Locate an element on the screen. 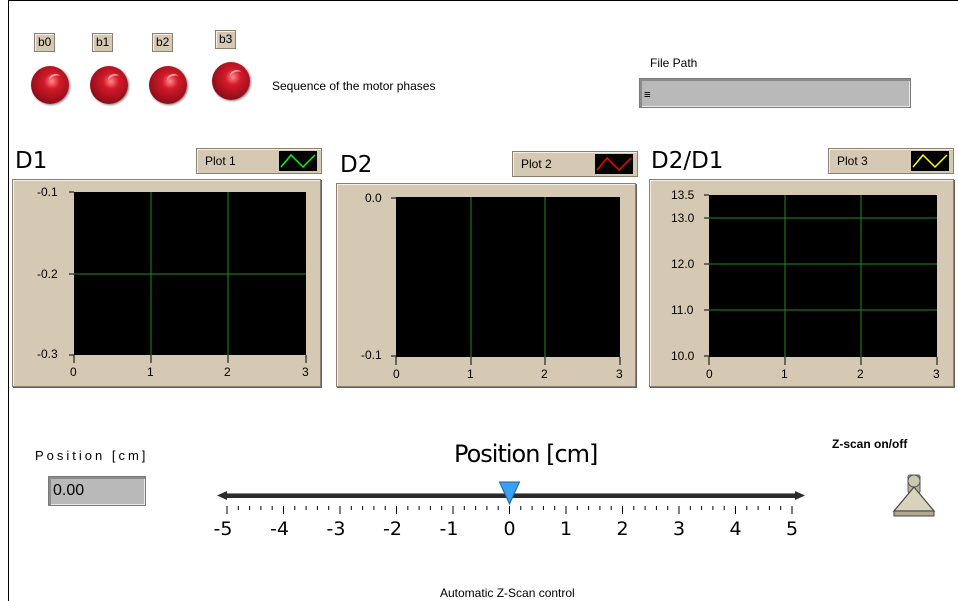 This screenshot has width=958, height=601. slider-left-arrow-icon is located at coordinates (222, 495).